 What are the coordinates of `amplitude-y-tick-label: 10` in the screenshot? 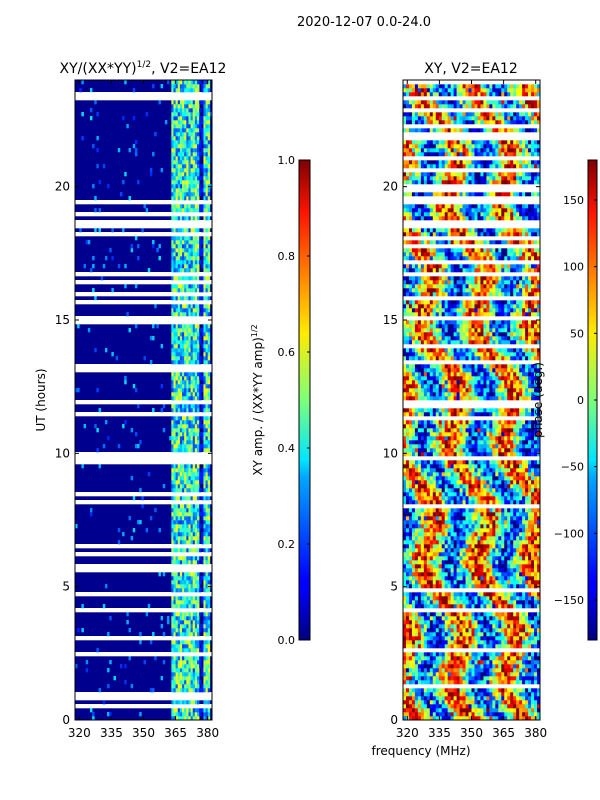 It's located at (62, 453).